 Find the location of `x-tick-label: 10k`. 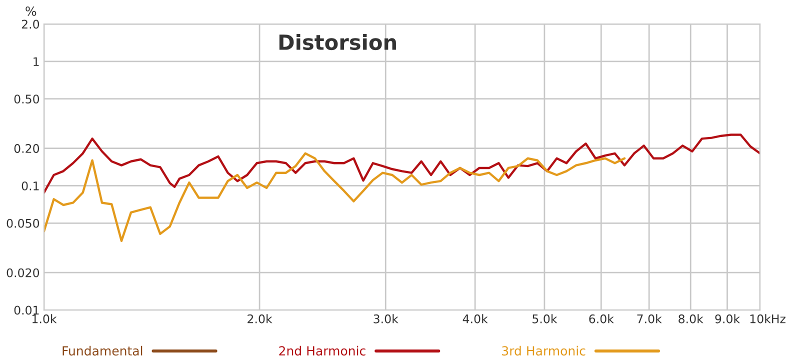

x-tick-label: 10k is located at coordinates (760, 319).